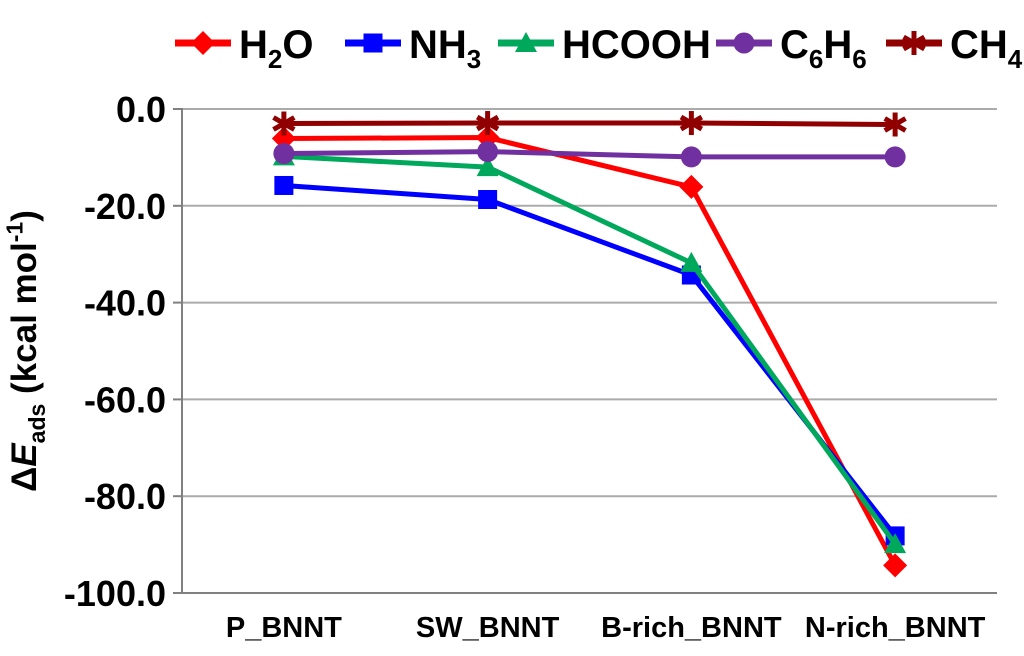  I want to click on legend-marker-CH4, so click(914, 43).